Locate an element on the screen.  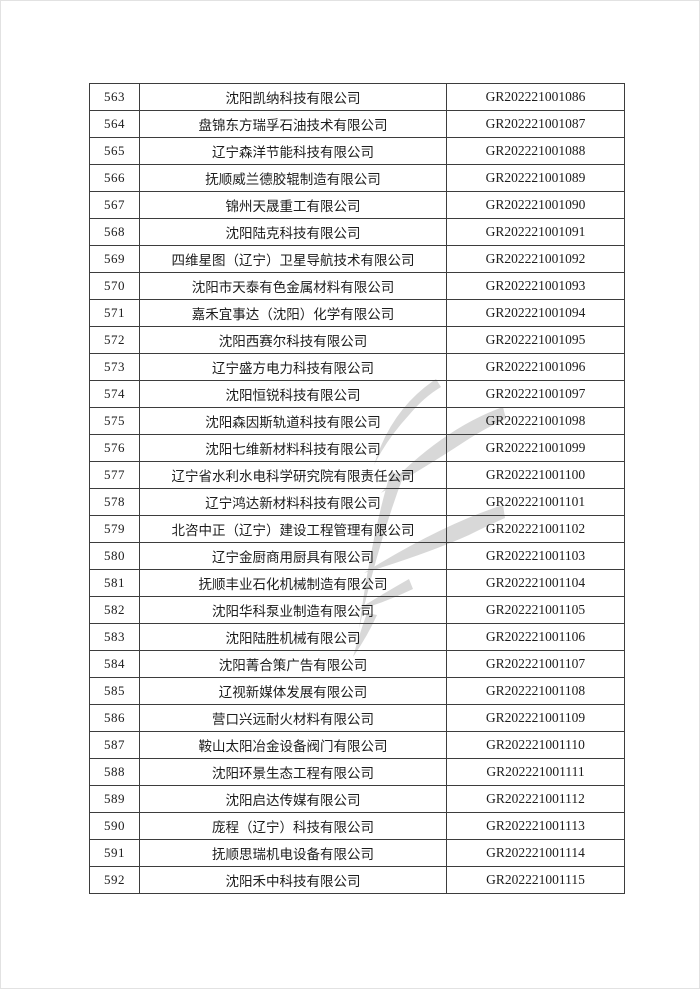
company-name: 嘉禾宜事达（沈阳）化学有限公司 is located at coordinates (293, 313).